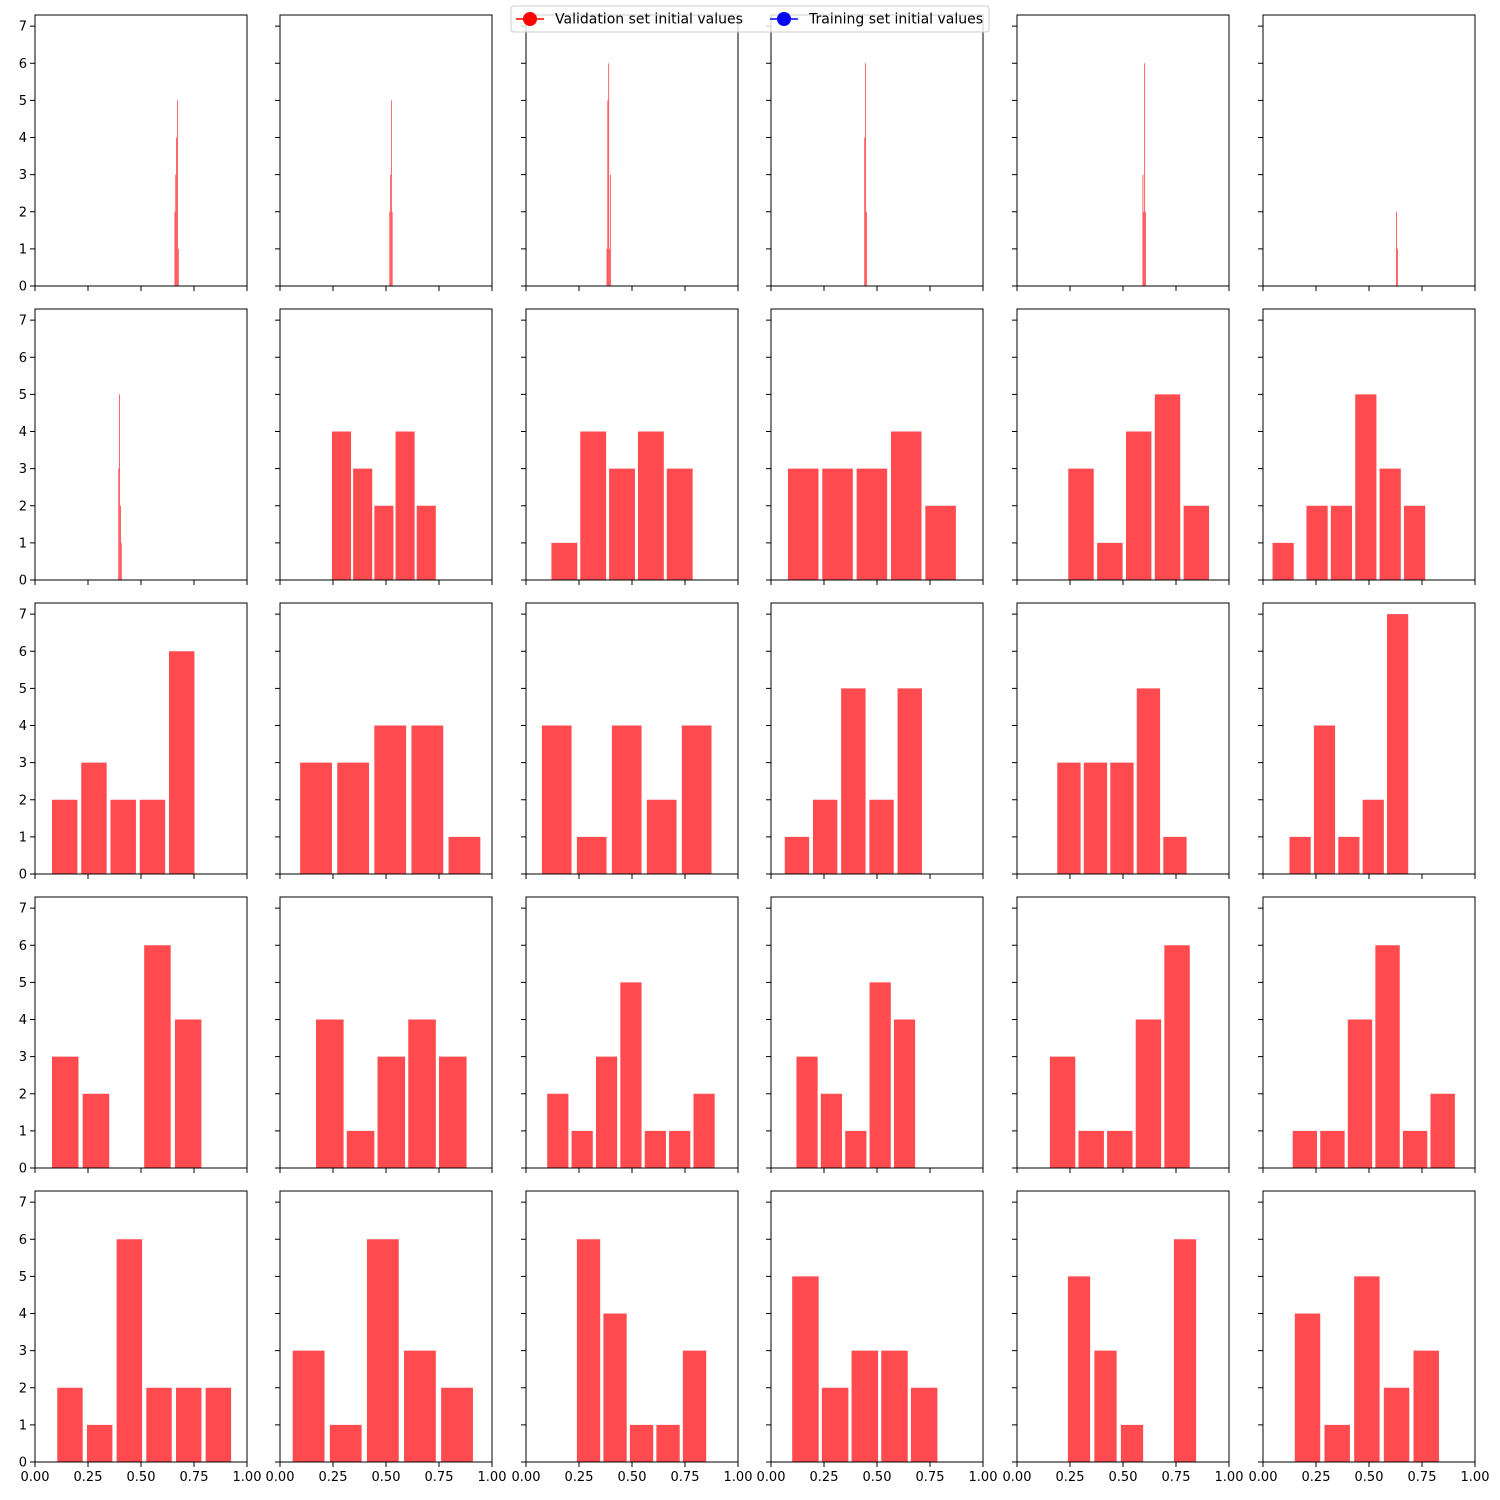  Describe the element at coordinates (1367, 446) in the screenshot. I see `subplot-r2-c6` at that location.